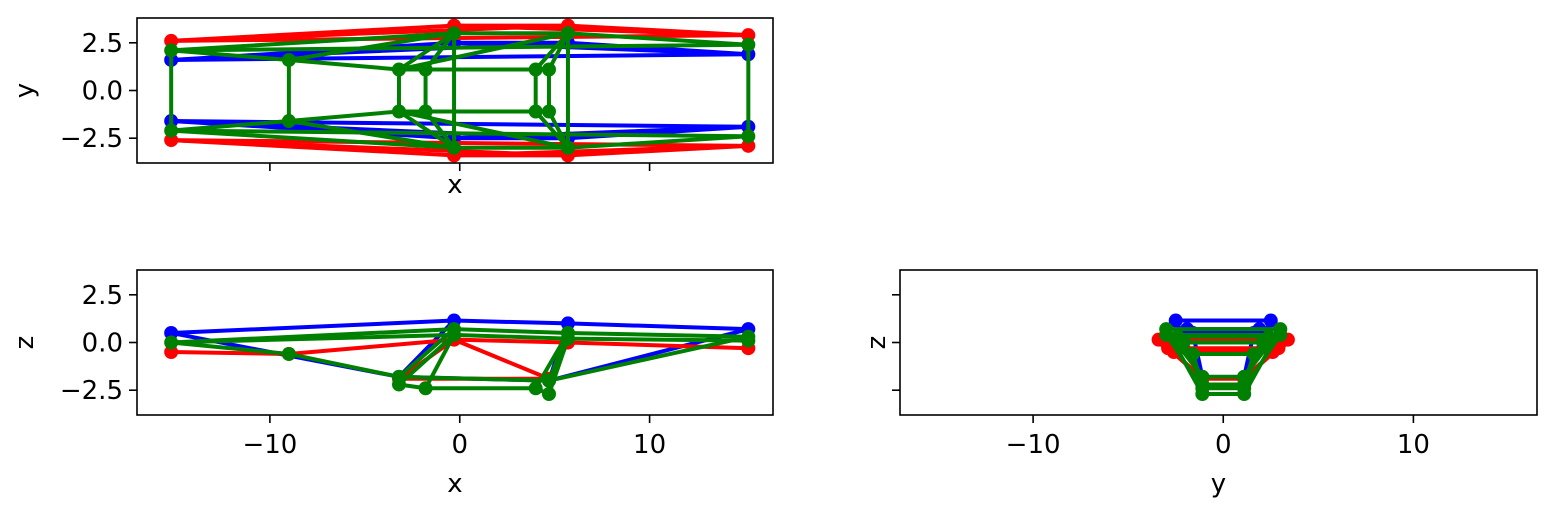 The image size is (1546, 510). Describe the element at coordinates (25, 90) in the screenshot. I see `y-axis-label: y` at that location.